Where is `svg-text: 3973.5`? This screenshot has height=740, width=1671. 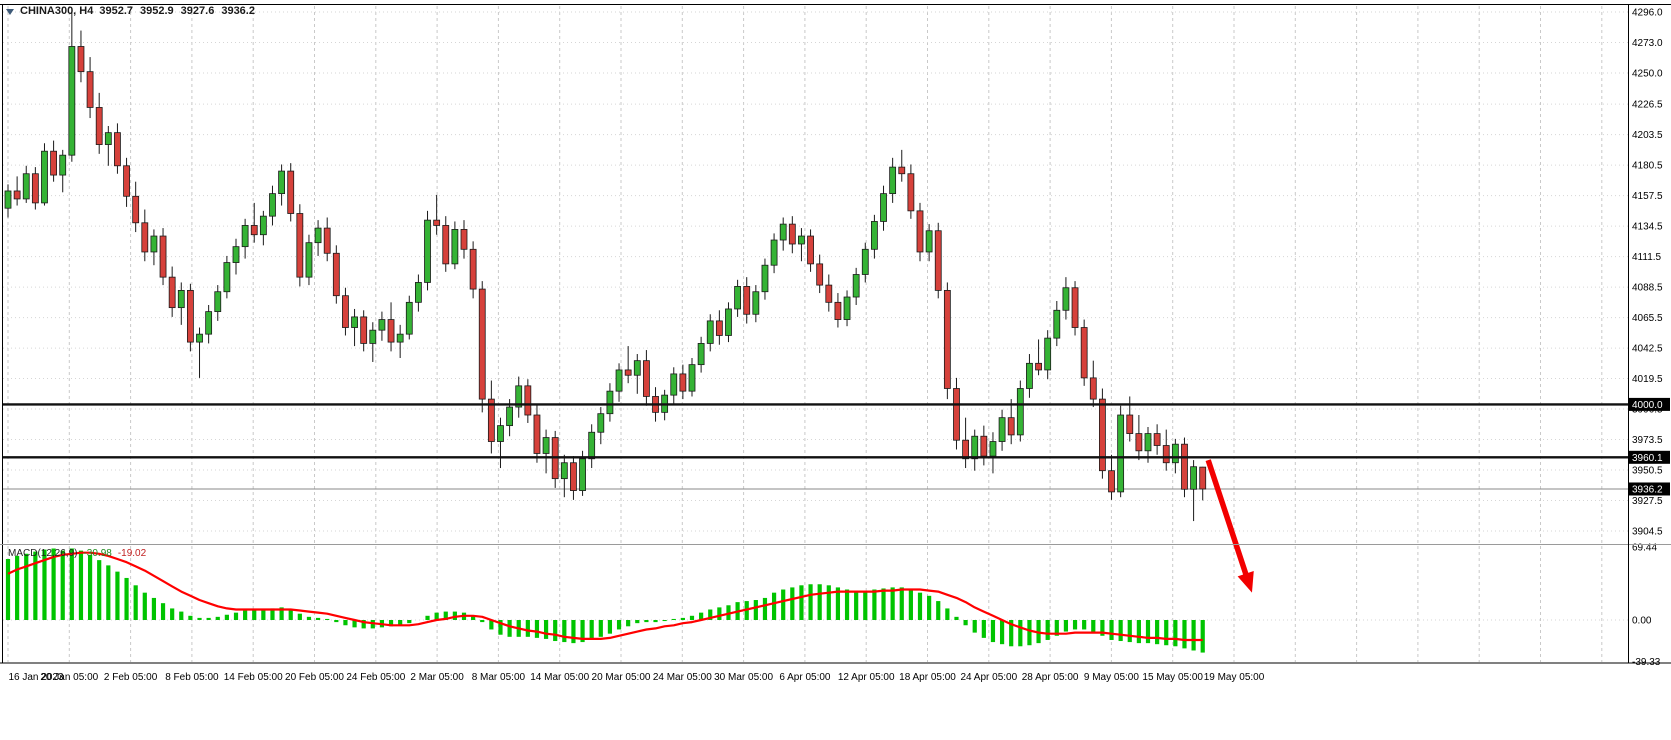 svg-text: 3973.5 is located at coordinates (1647, 440).